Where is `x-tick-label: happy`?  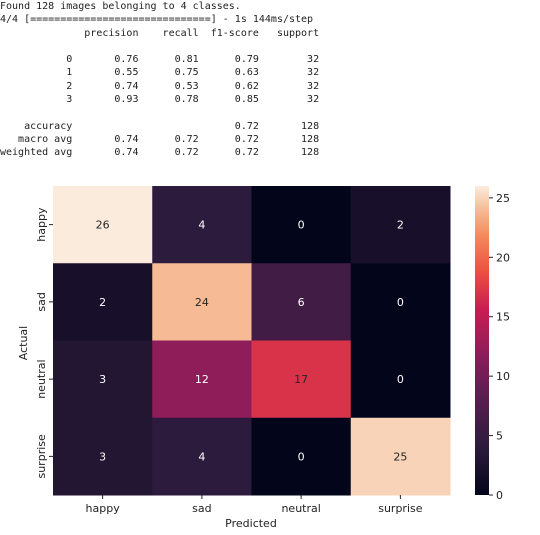 x-tick-label: happy is located at coordinates (103, 508).